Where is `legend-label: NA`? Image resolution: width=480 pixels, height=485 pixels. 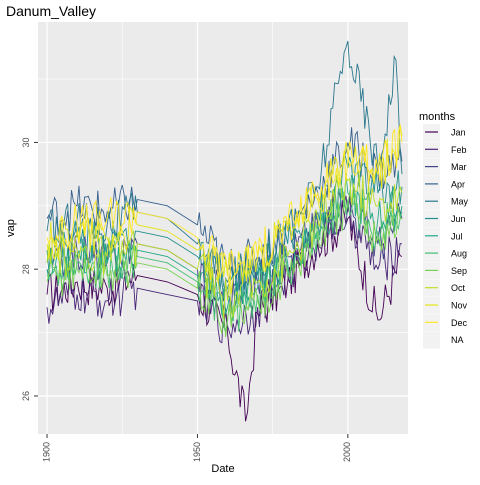 legend-label: NA is located at coordinates (457, 340).